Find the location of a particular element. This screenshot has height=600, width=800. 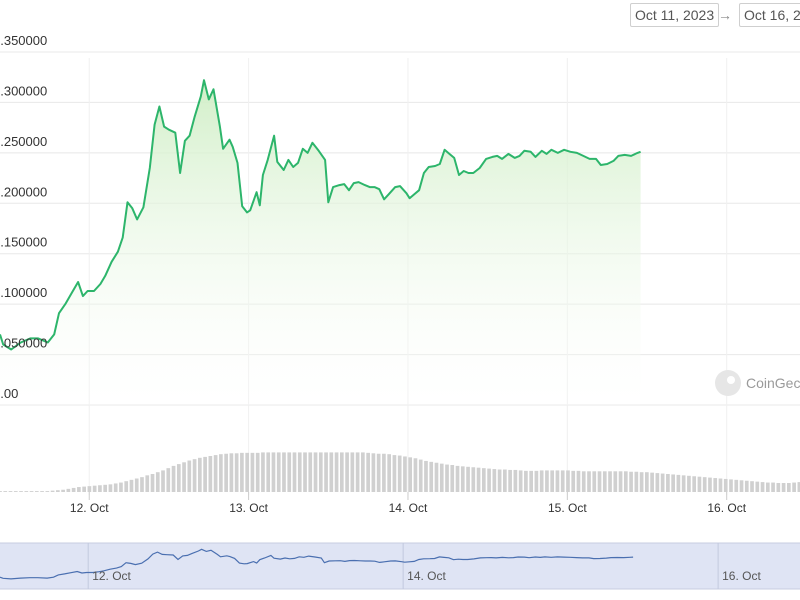

y-tick-label: 0.050000 is located at coordinates (23, 343).